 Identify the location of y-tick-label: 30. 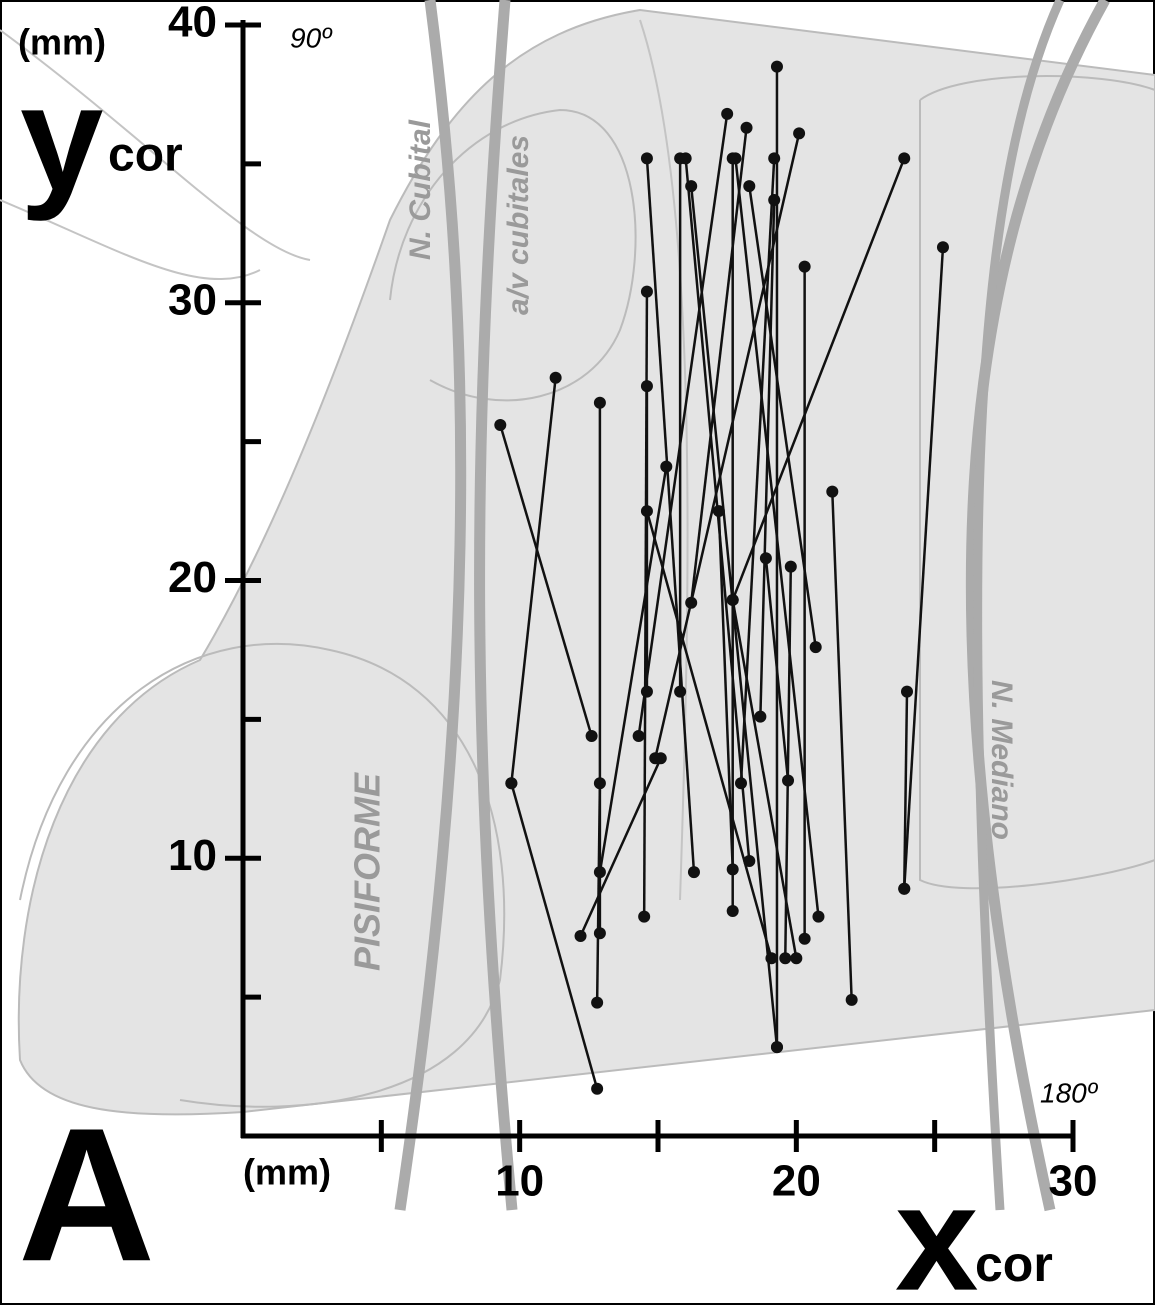
(192, 299).